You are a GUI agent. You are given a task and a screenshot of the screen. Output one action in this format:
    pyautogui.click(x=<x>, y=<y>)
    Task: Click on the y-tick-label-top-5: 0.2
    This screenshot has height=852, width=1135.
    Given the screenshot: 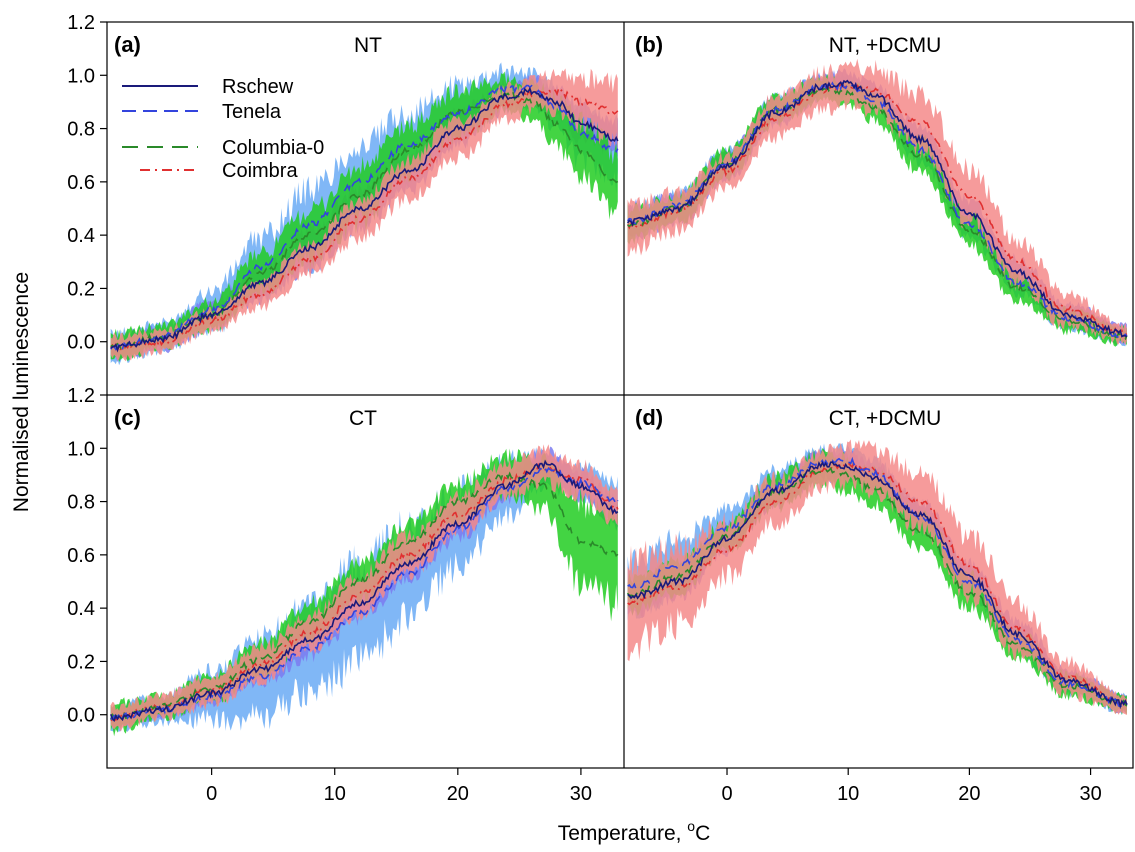 What is the action you would take?
    pyautogui.click(x=81, y=289)
    